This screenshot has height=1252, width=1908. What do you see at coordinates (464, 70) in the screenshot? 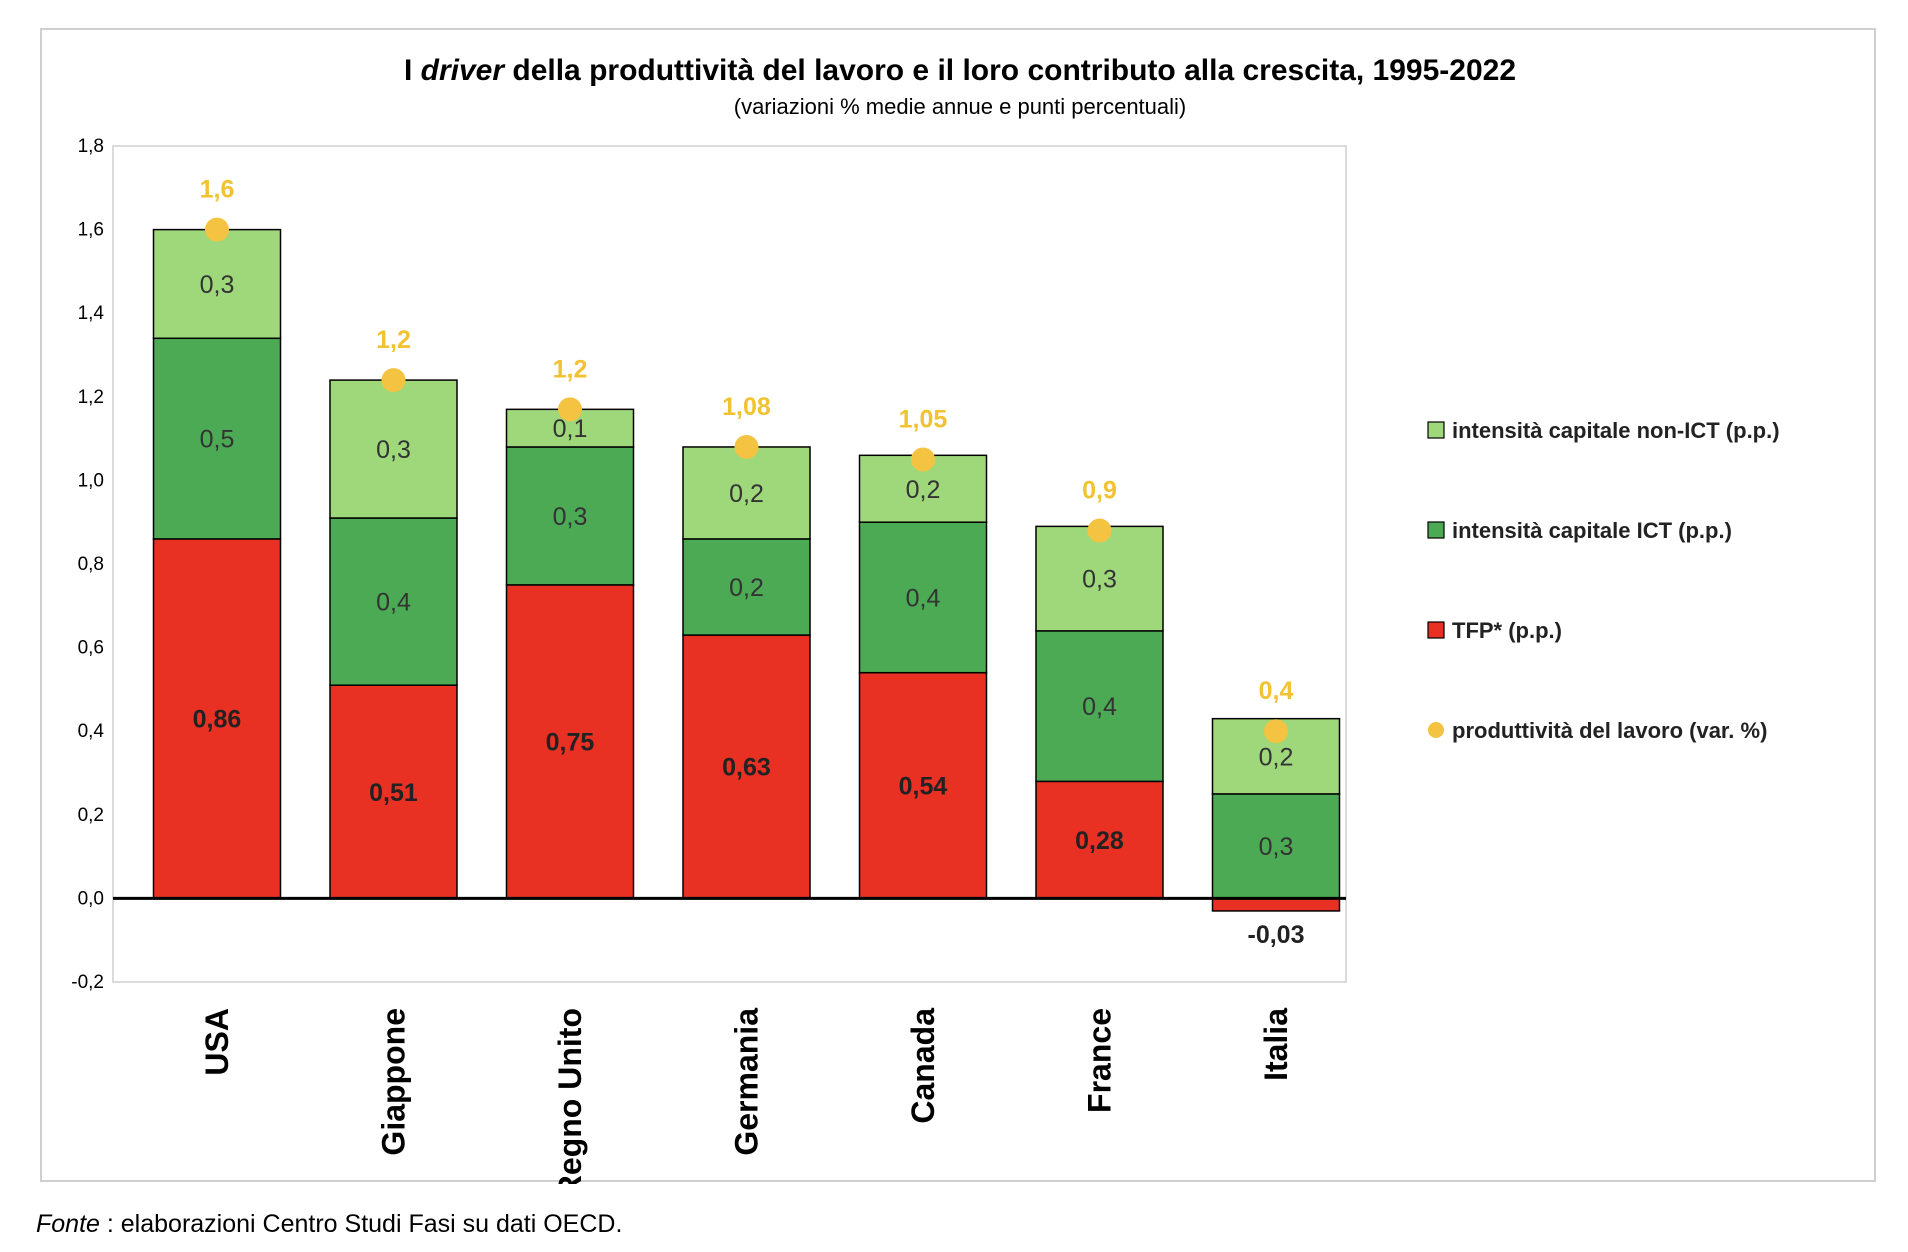
I see `title-part-italic: driver` at bounding box center [464, 70].